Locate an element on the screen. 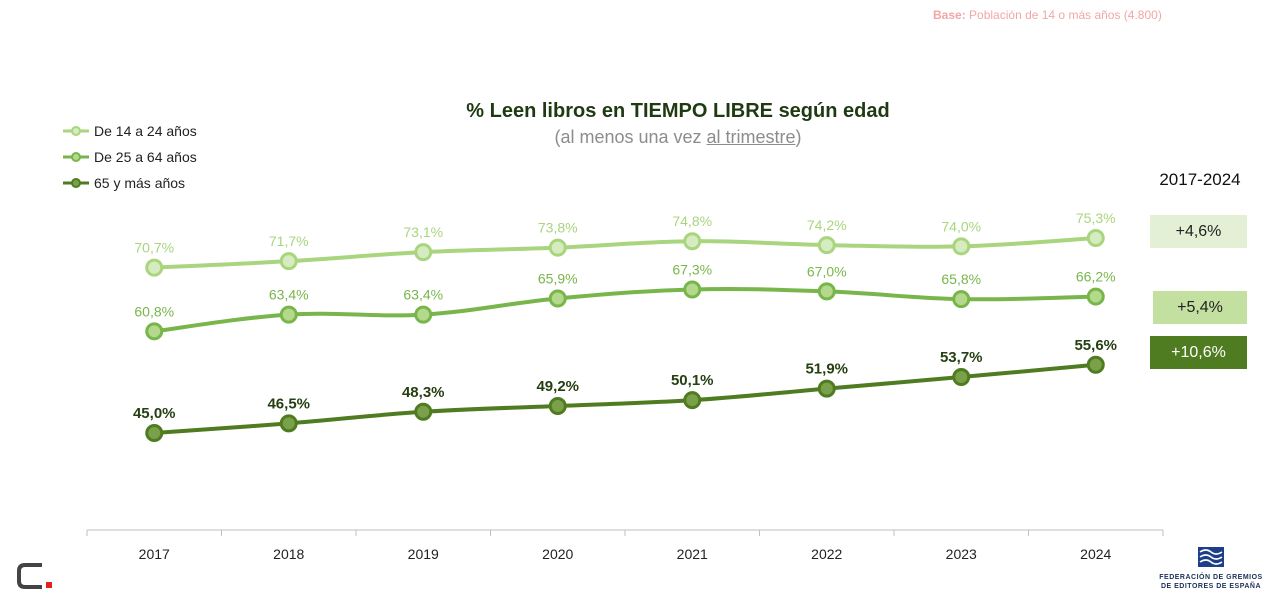  x-tick-label: 2018 is located at coordinates (288, 554).